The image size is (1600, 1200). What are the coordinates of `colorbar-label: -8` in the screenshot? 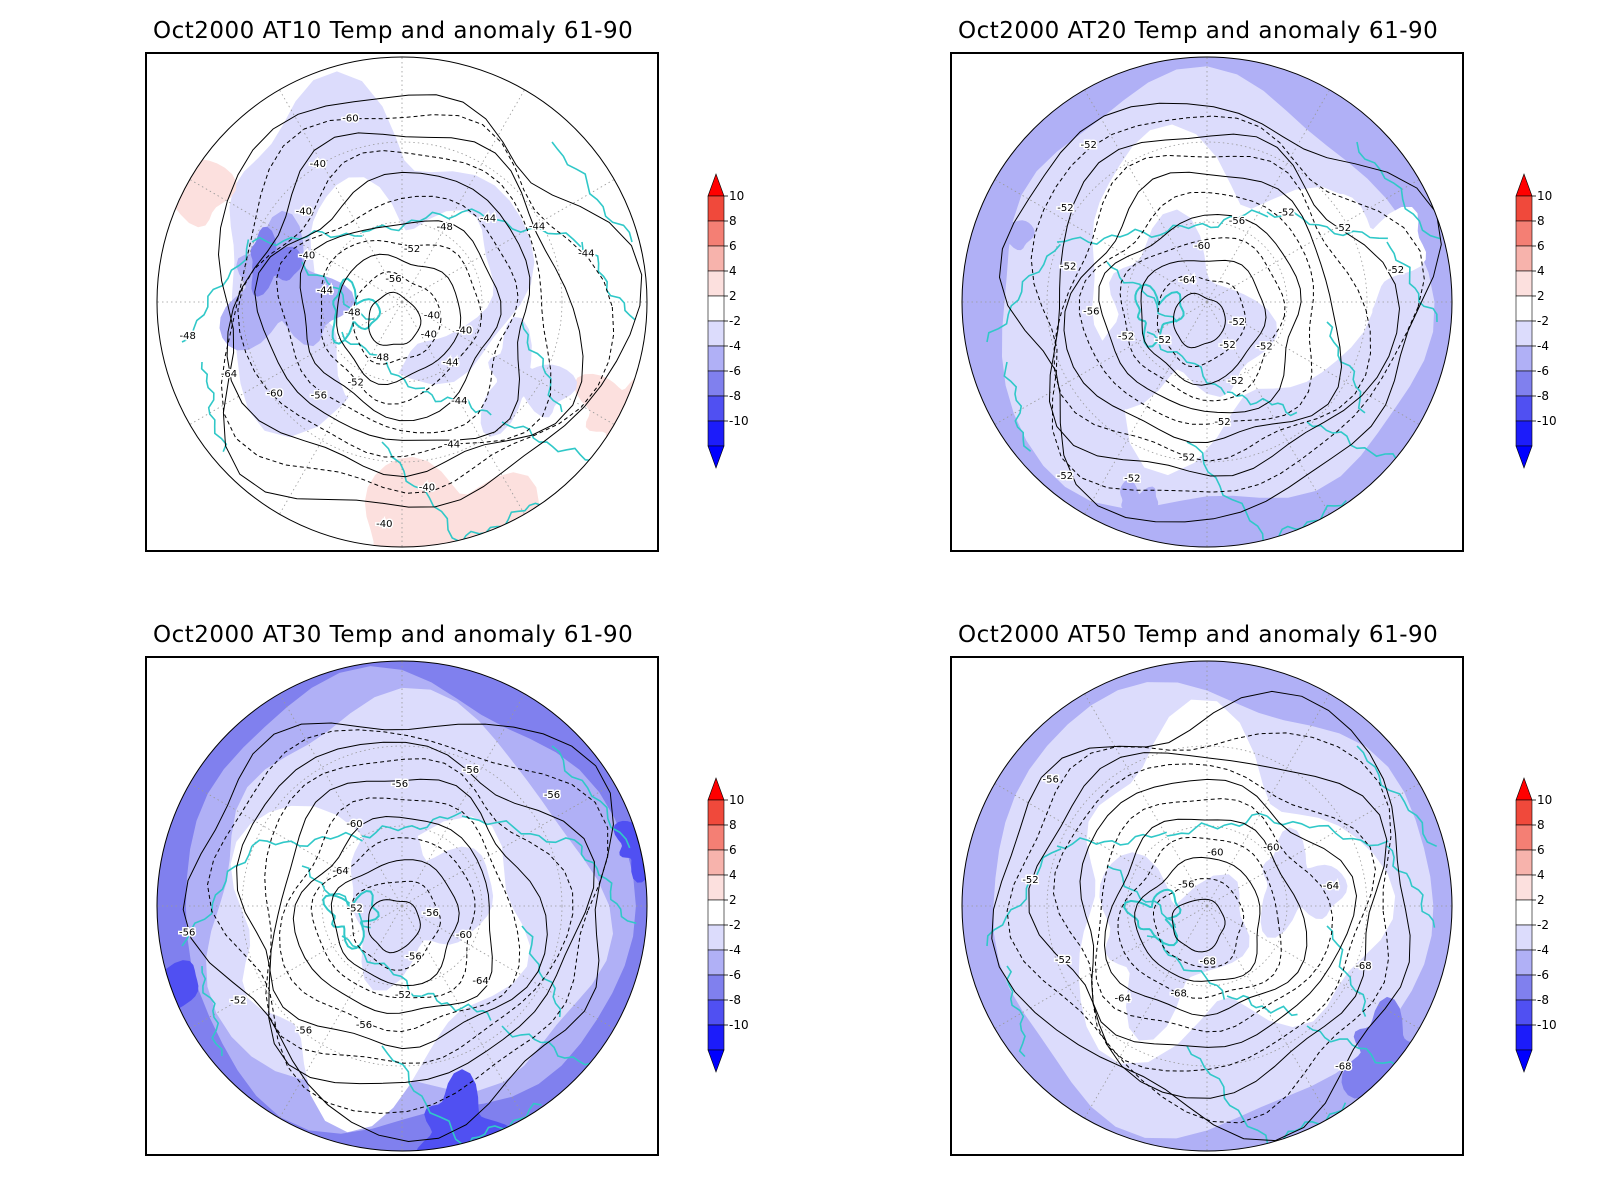 It's located at (1543, 396).